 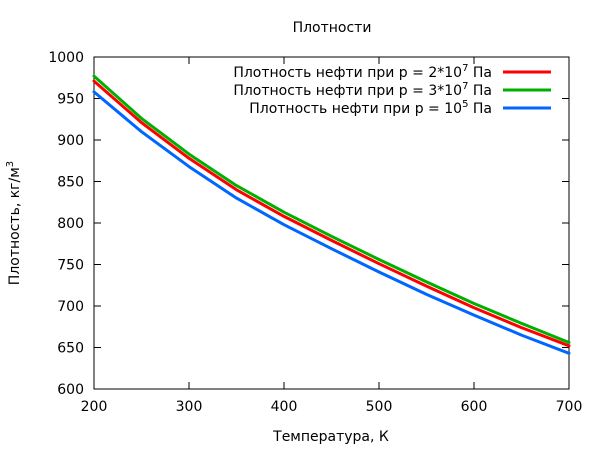 What do you see at coordinates (379, 407) in the screenshot?
I see `x-tick-label: 500` at bounding box center [379, 407].